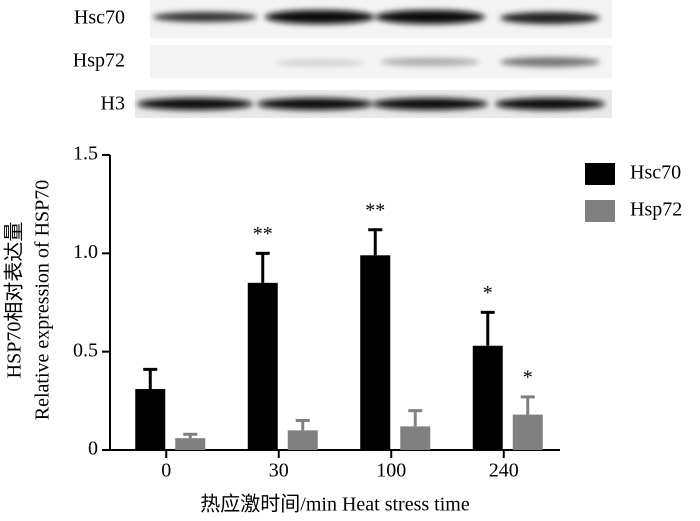  I want to click on blot-label: Hsp72, so click(99, 61).